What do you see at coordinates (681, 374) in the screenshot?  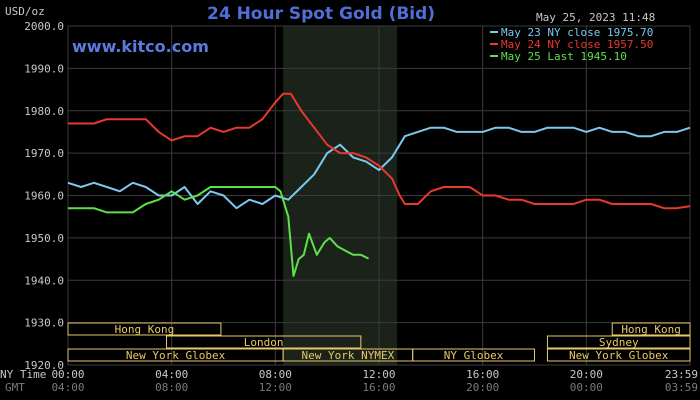 I see `x-tick-label-ny: 23:59` at bounding box center [681, 374].